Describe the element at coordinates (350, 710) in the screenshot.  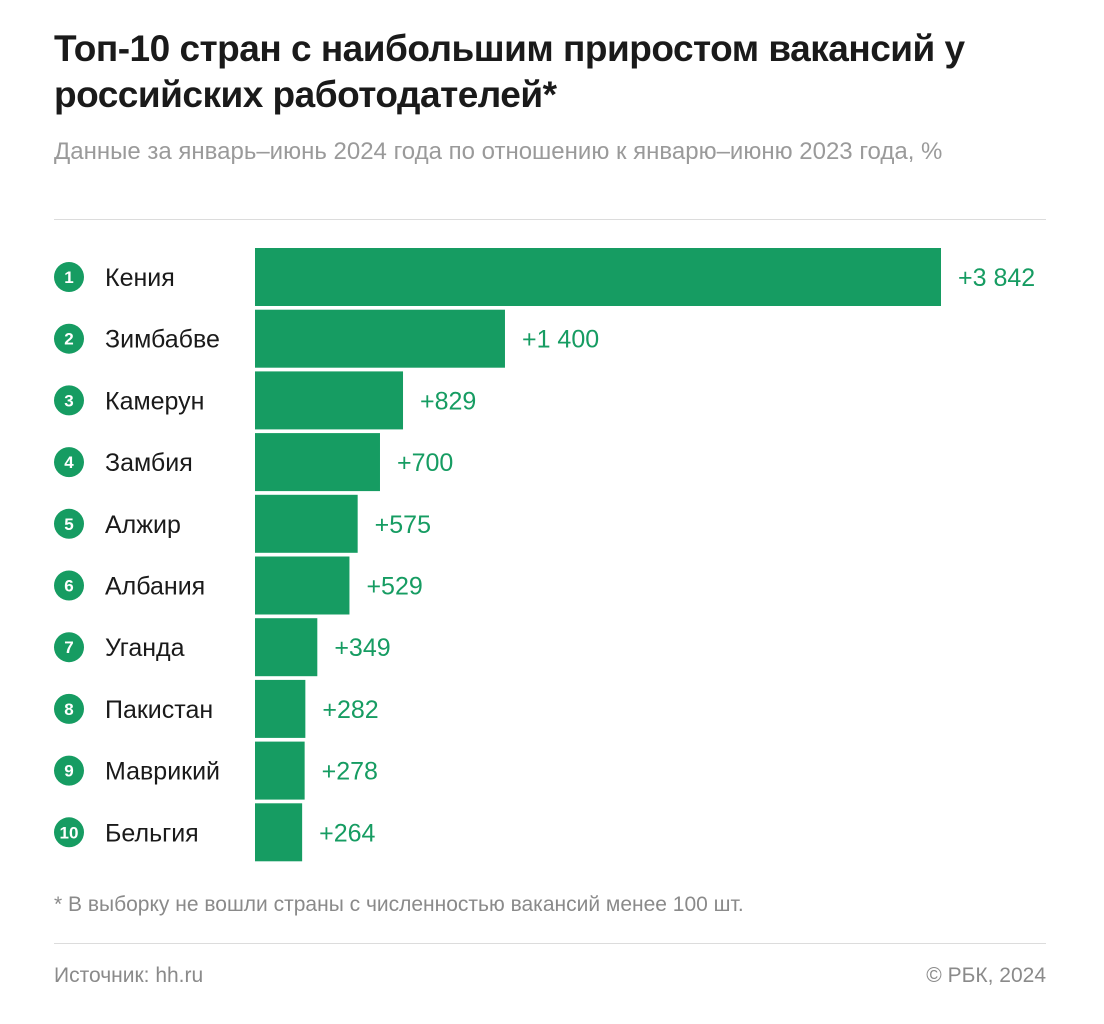
I see `value-label: +282` at that location.